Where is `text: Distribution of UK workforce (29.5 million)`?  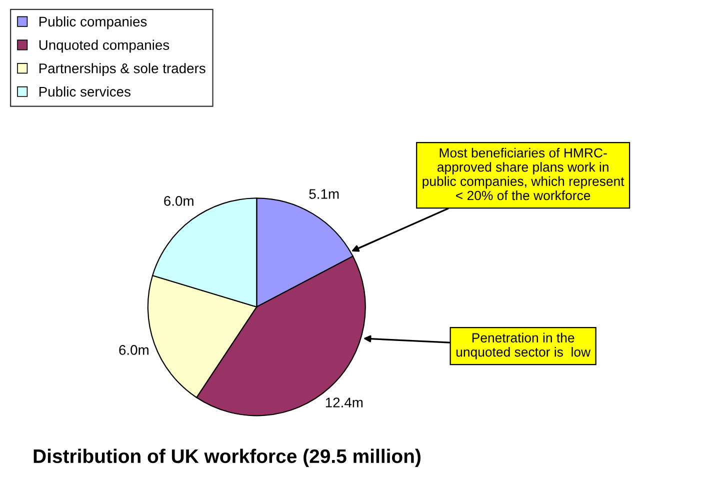
text: Distribution of UK workforce (29.5 million) is located at coordinates (227, 457).